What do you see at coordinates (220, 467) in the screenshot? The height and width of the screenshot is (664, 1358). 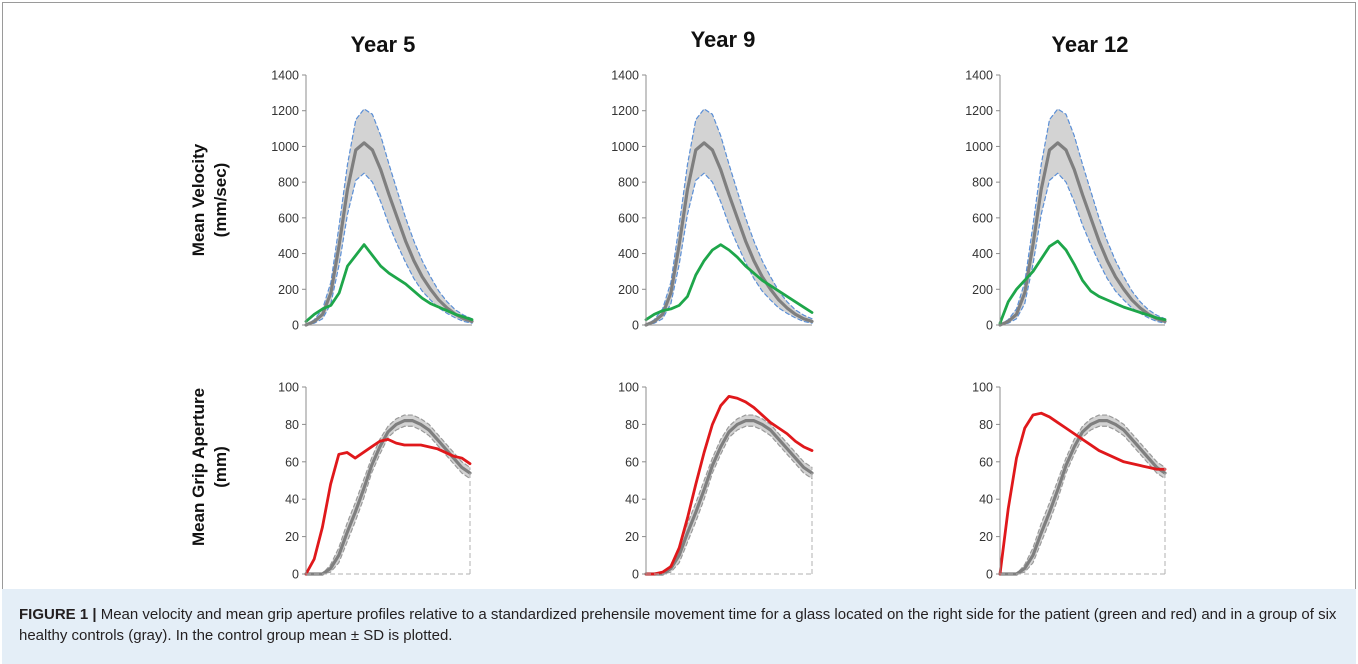 I see `row-label-aperture-line2: (mm)` at bounding box center [220, 467].